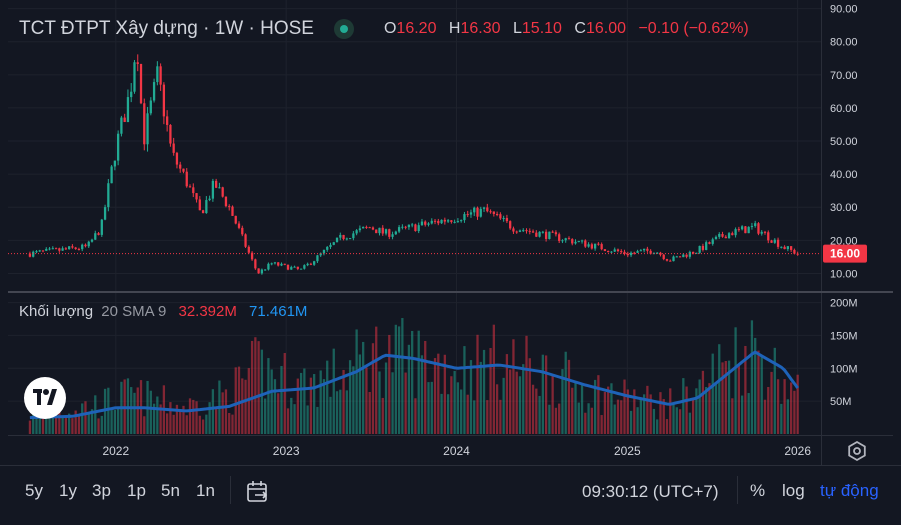 The width and height of the screenshot is (901, 525). Describe the element at coordinates (857, 451) in the screenshot. I see `settings-gear-icon` at that location.